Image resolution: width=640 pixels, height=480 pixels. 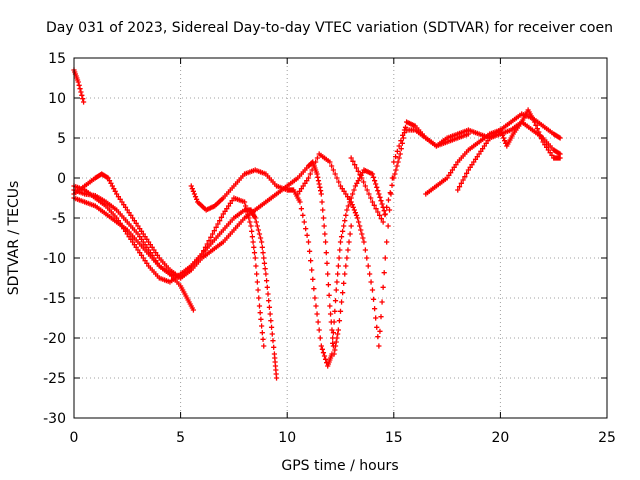 I want to click on y-axis-label: SDTVAR / TECUs, so click(x=14, y=238).